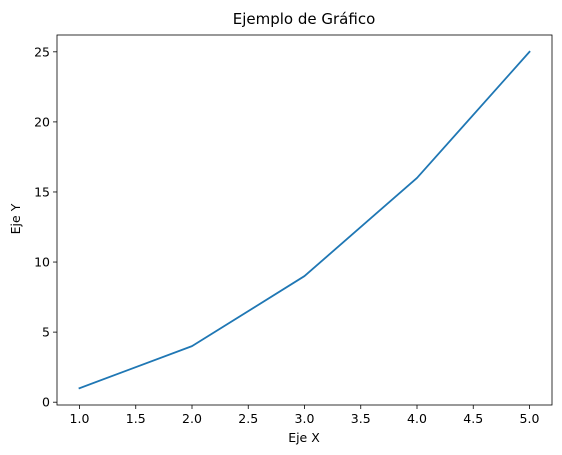 This screenshot has width=562, height=455. Describe the element at coordinates (417, 418) in the screenshot. I see `x-tick-label: 4.0` at that location.